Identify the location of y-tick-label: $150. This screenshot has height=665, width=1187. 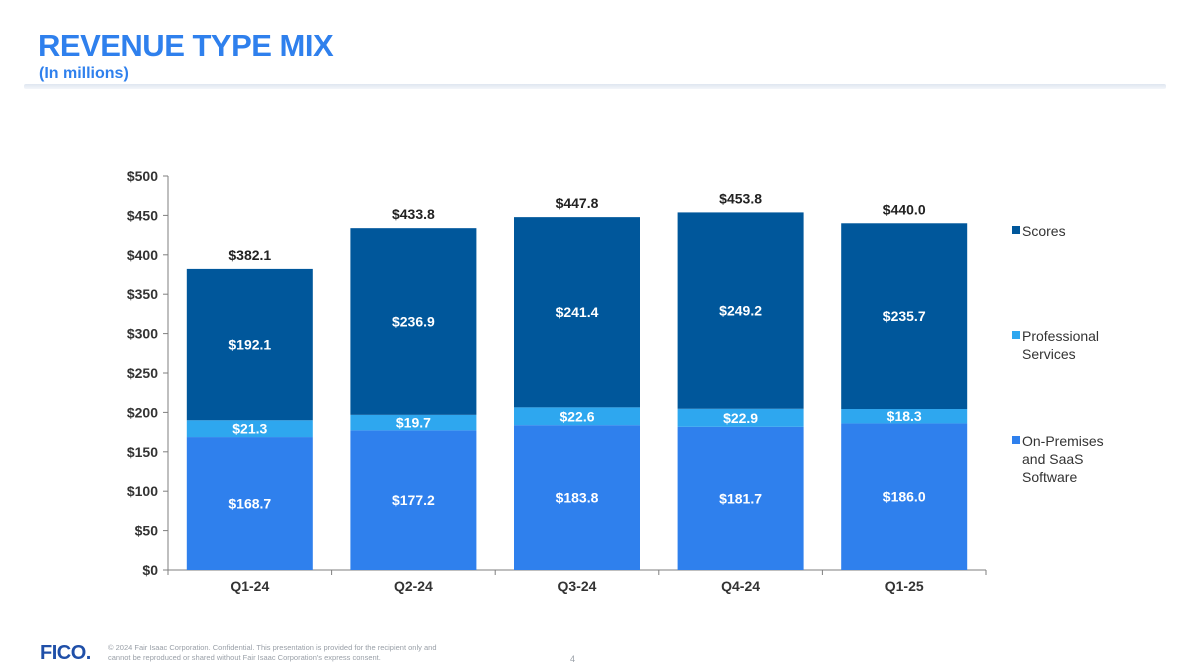
(142, 452).